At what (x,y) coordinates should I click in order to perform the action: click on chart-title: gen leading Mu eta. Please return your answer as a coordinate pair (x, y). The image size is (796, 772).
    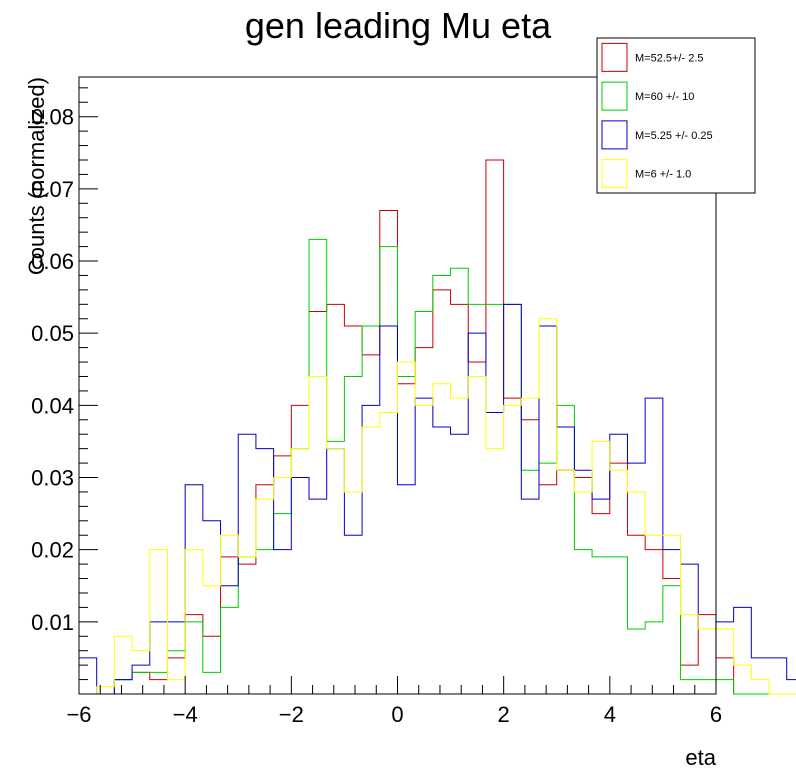
    Looking at the image, I should click on (398, 25).